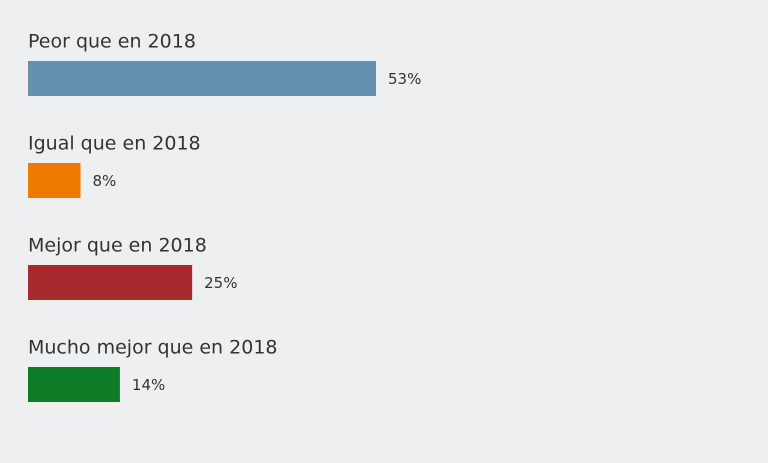 Image resolution: width=768 pixels, height=463 pixels. Describe the element at coordinates (220, 283) in the screenshot. I see `value-label: 25%` at that location.